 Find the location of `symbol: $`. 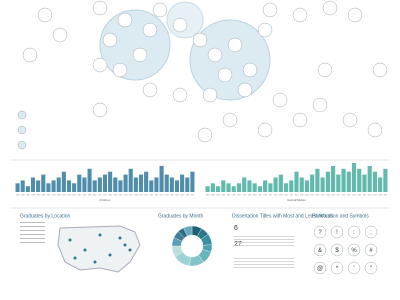

symbol: $ is located at coordinates (337, 251).